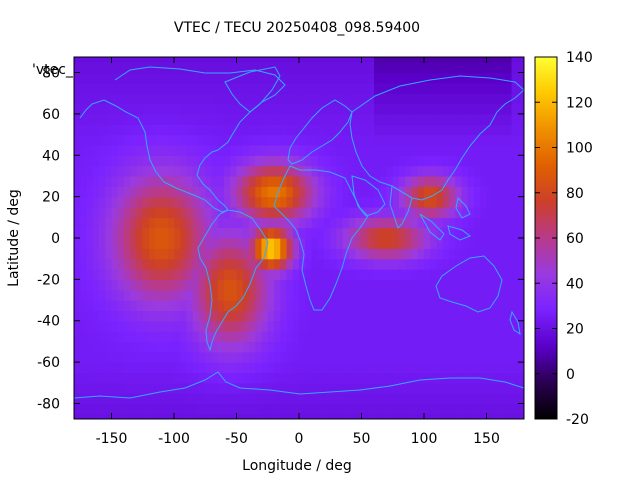 The height and width of the screenshot is (480, 640). What do you see at coordinates (362, 439) in the screenshot?
I see `x-tick-label: 50` at bounding box center [362, 439].